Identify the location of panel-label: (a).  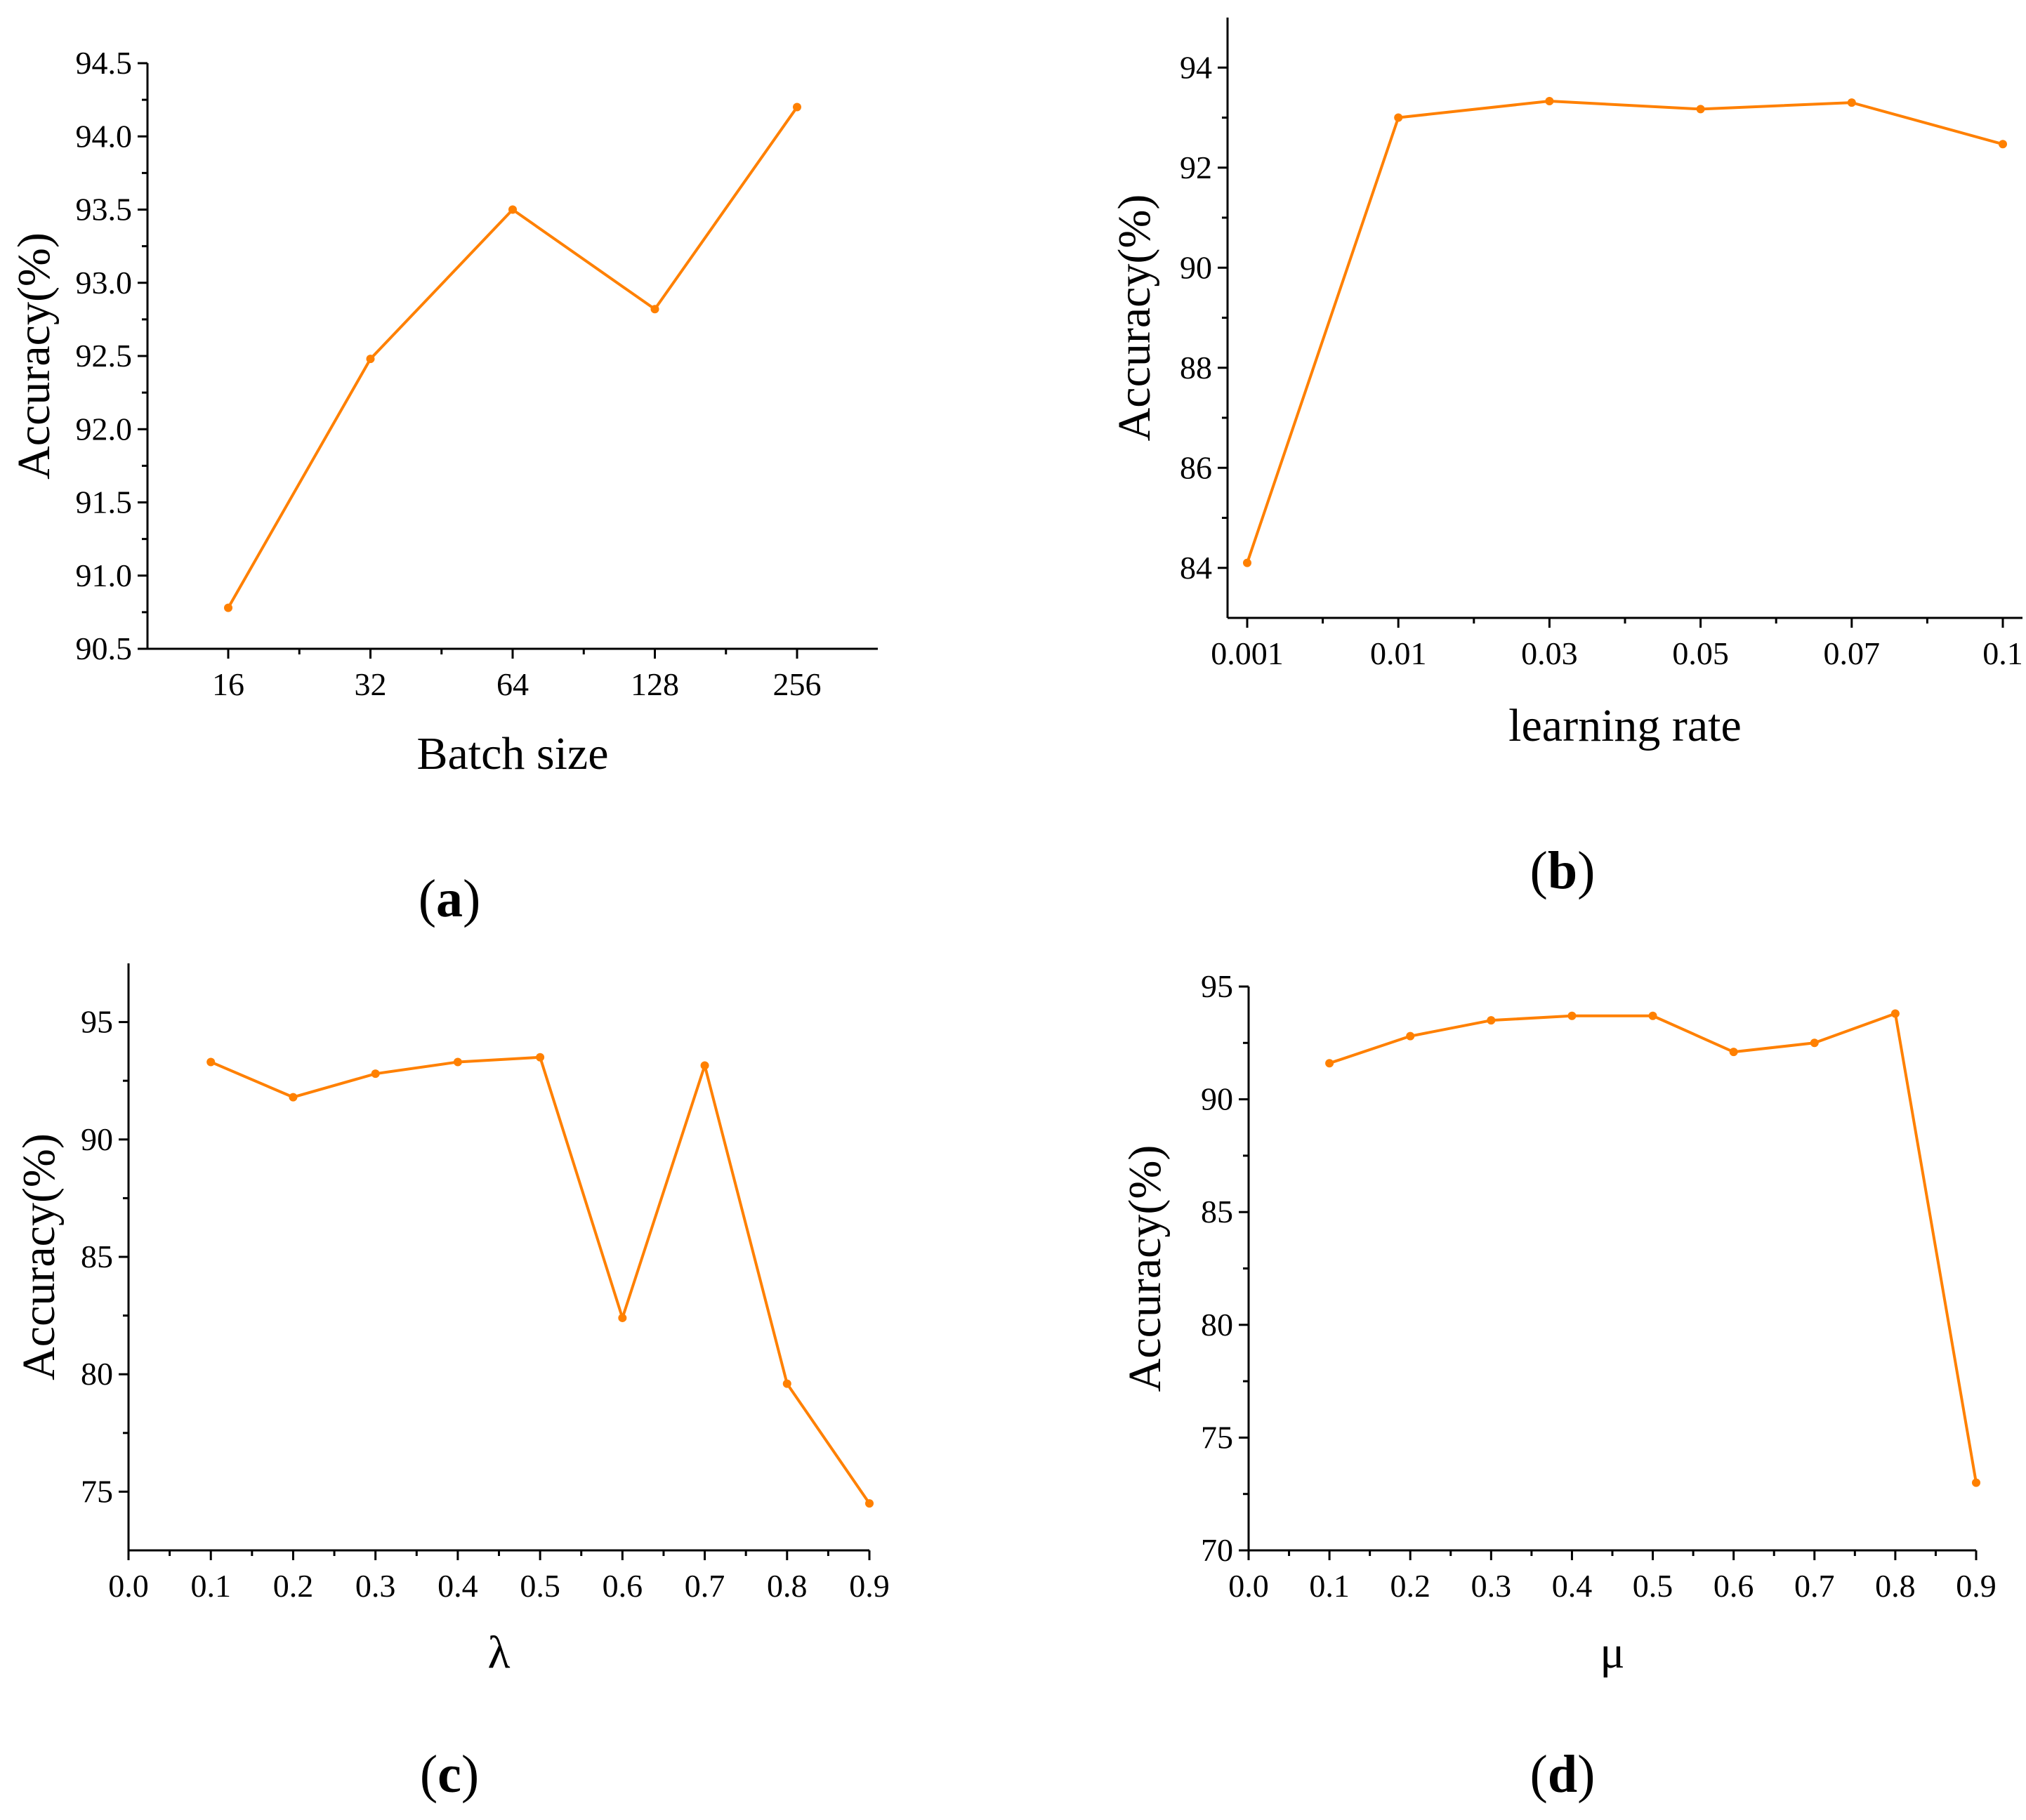
(450, 898).